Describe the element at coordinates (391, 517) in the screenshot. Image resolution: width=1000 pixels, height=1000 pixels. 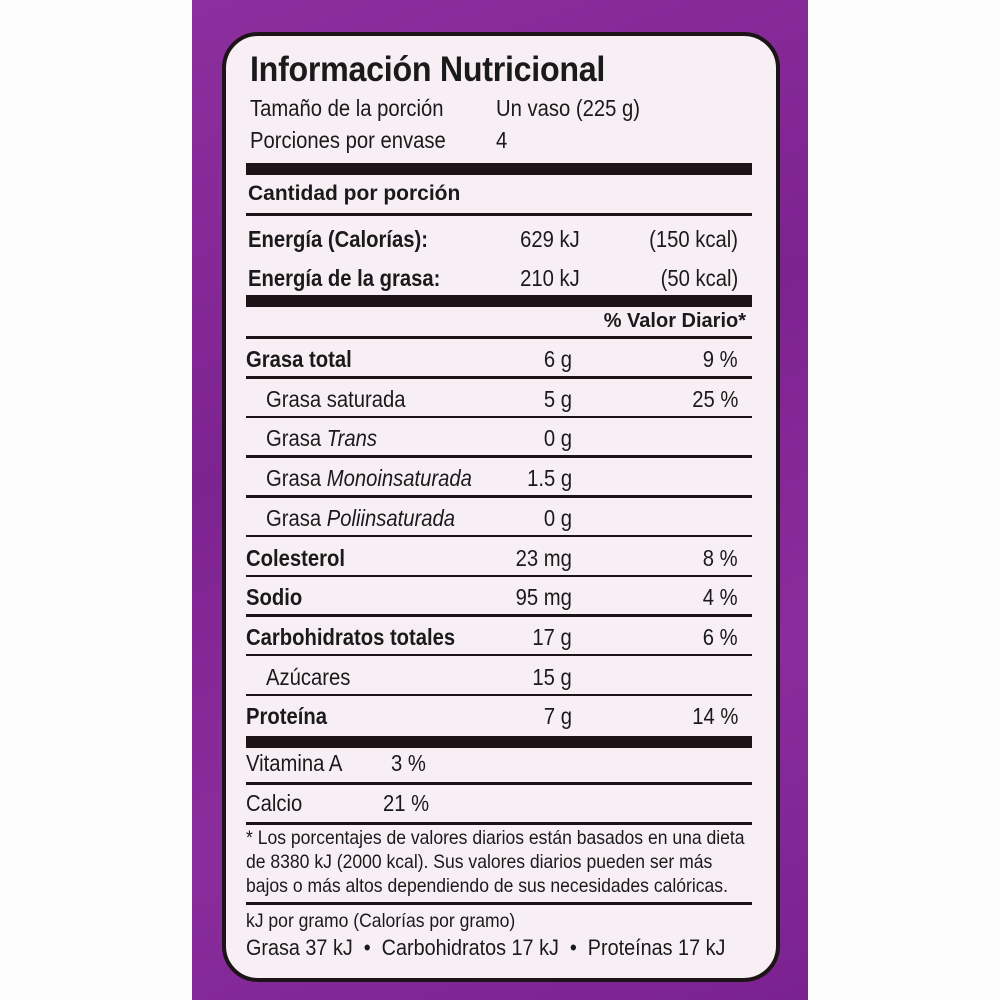
I see `nutrient-name-italic: Poliinsaturada` at that location.